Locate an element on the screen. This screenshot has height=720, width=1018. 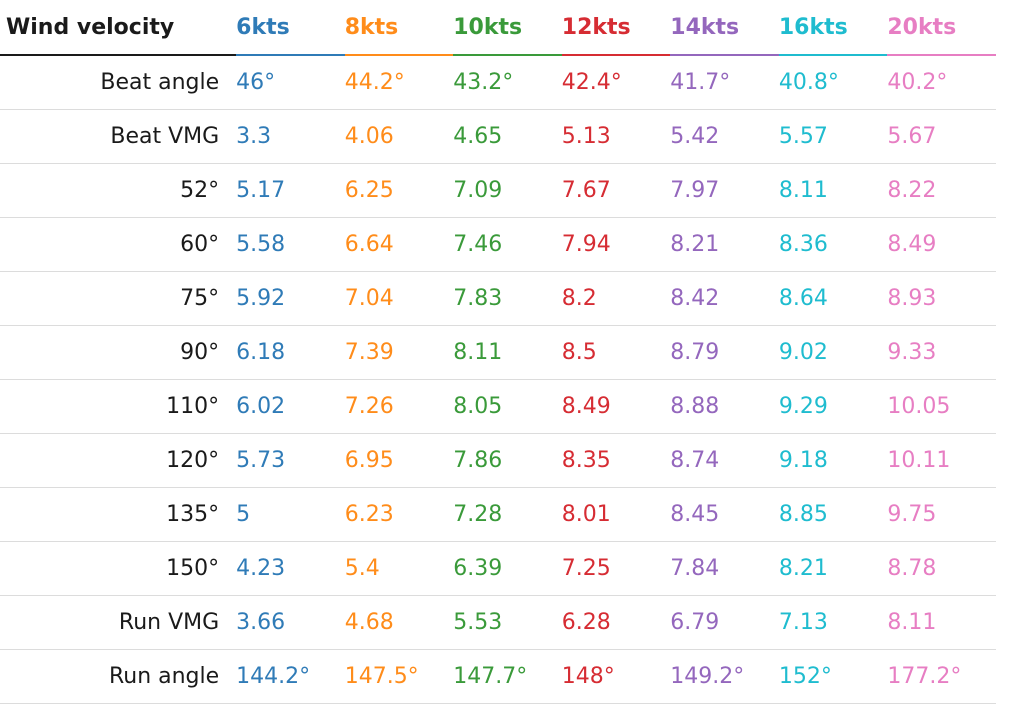
column-header-10kts: 10kts is located at coordinates (507, 28).